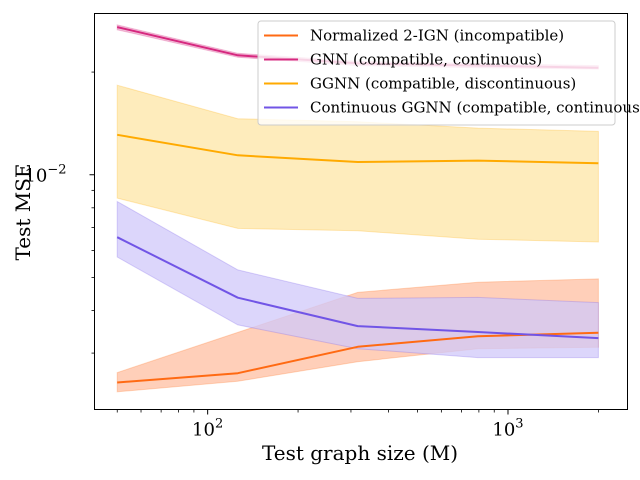 This screenshot has height=480, width=640. I want to click on line-ggnn-compatible-discontinuous, so click(358, 149).